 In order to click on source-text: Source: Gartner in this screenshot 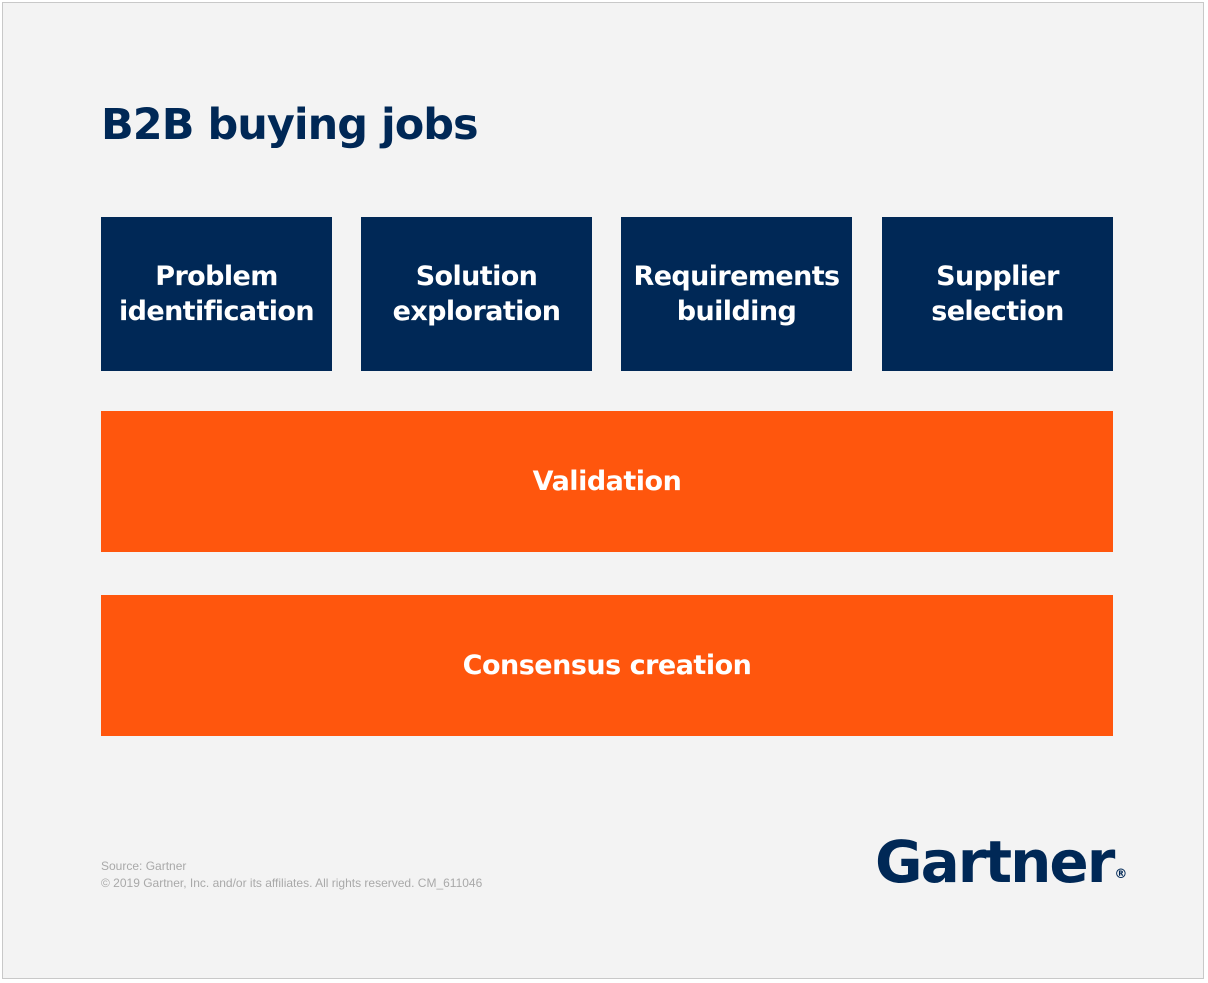, I will do `click(144, 866)`.